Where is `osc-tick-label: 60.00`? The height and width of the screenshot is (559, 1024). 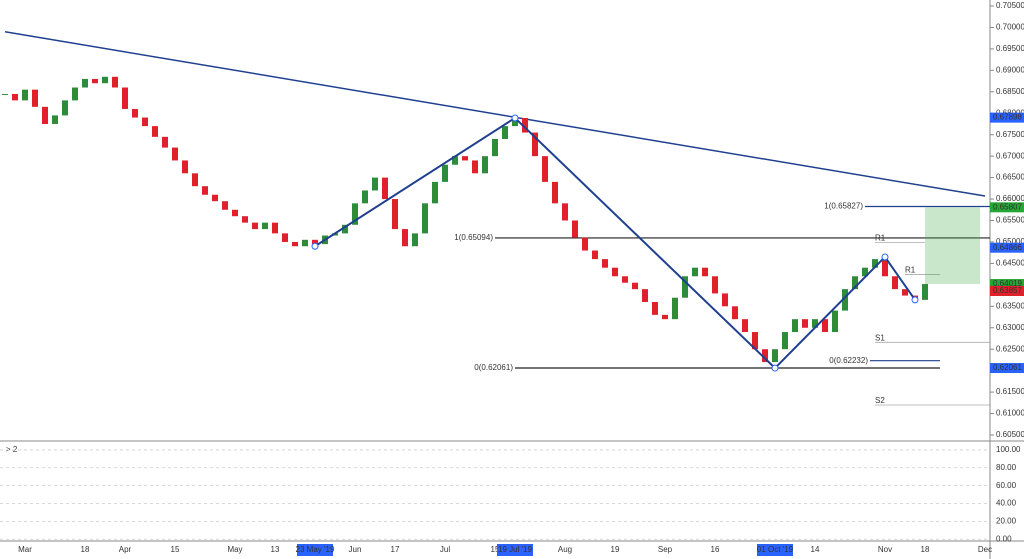 osc-tick-label: 60.00 is located at coordinates (1006, 485).